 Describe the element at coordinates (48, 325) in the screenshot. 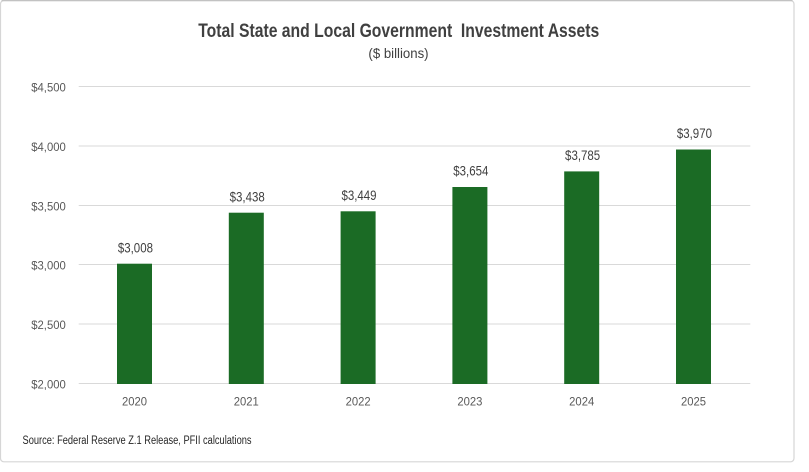

I see `svg-text: $2,500` at that location.